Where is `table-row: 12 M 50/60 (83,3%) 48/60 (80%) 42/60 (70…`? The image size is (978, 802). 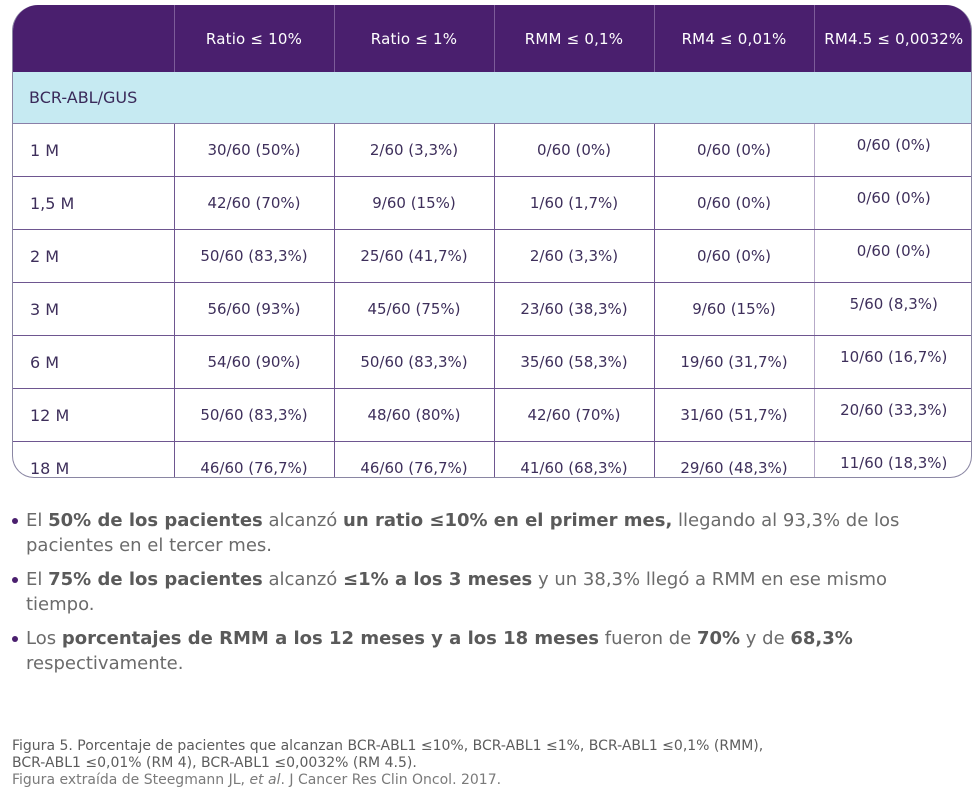
table-row: 12 M 50/60 (83,3%) 48/60 (80%) 42/60 (70… is located at coordinates (492, 415).